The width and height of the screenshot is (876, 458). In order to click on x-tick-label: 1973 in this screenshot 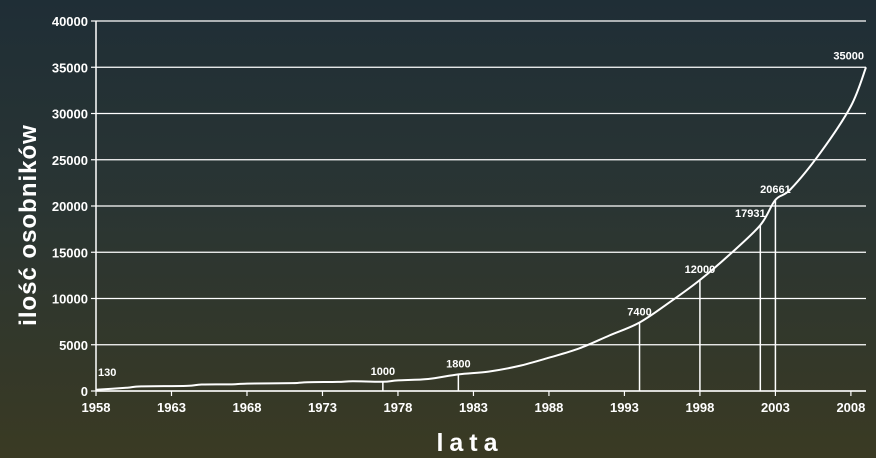, I will do `click(322, 407)`.